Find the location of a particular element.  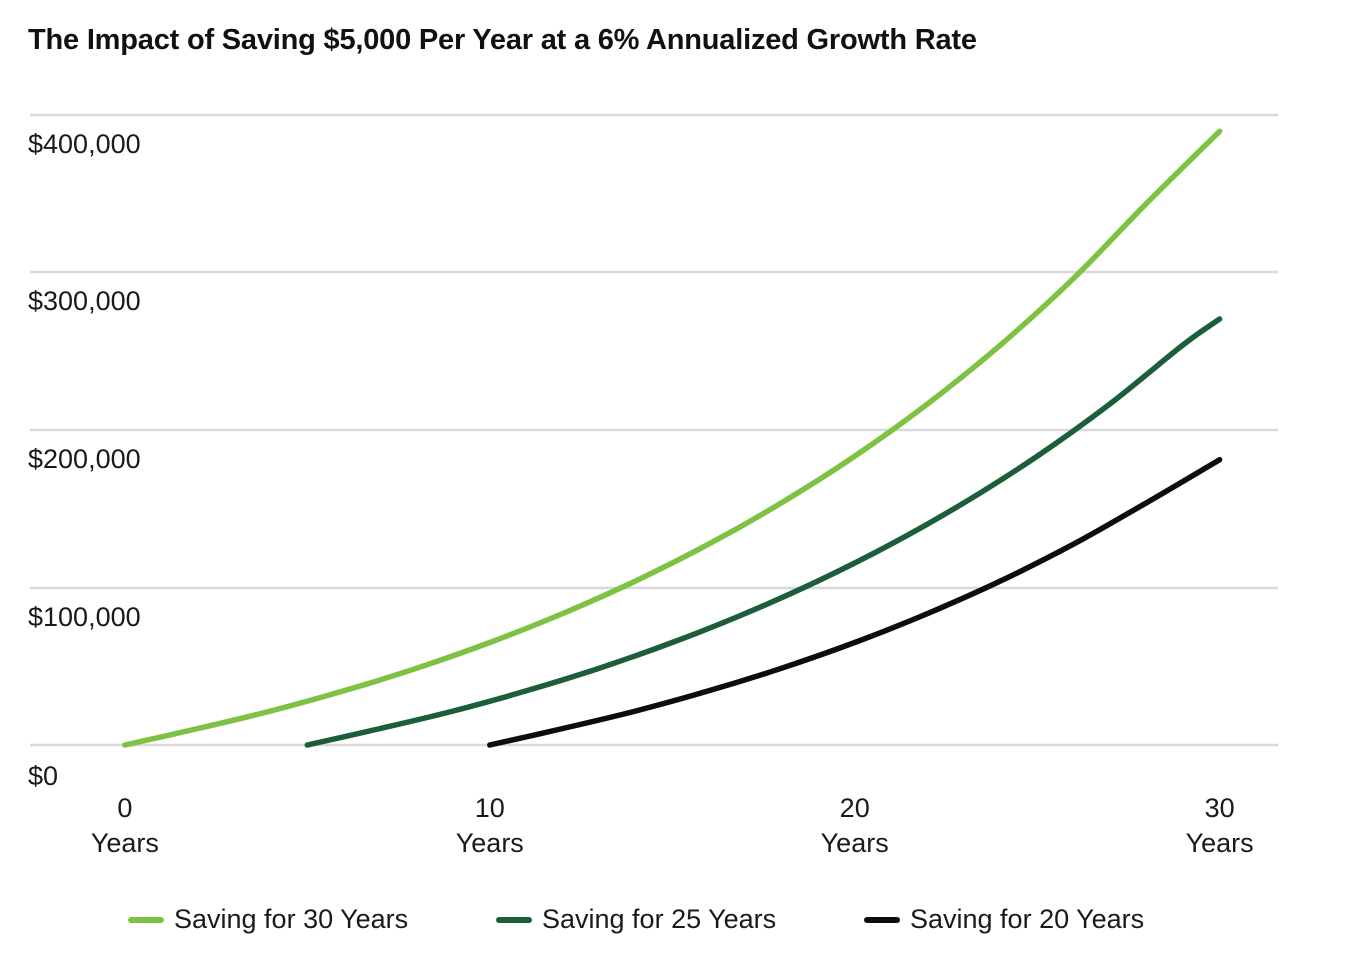

y-axis-tick-labels: $0 $100,000 $200,000 $300,000 $400,000 is located at coordinates (84, 460).